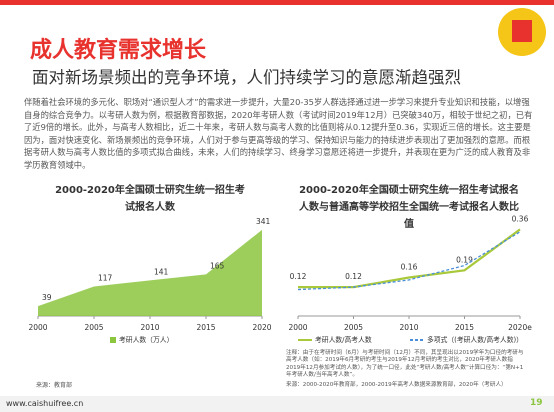 The image size is (554, 412). Describe the element at coordinates (536, 403) in the screenshot. I see `page-number: 19` at that location.